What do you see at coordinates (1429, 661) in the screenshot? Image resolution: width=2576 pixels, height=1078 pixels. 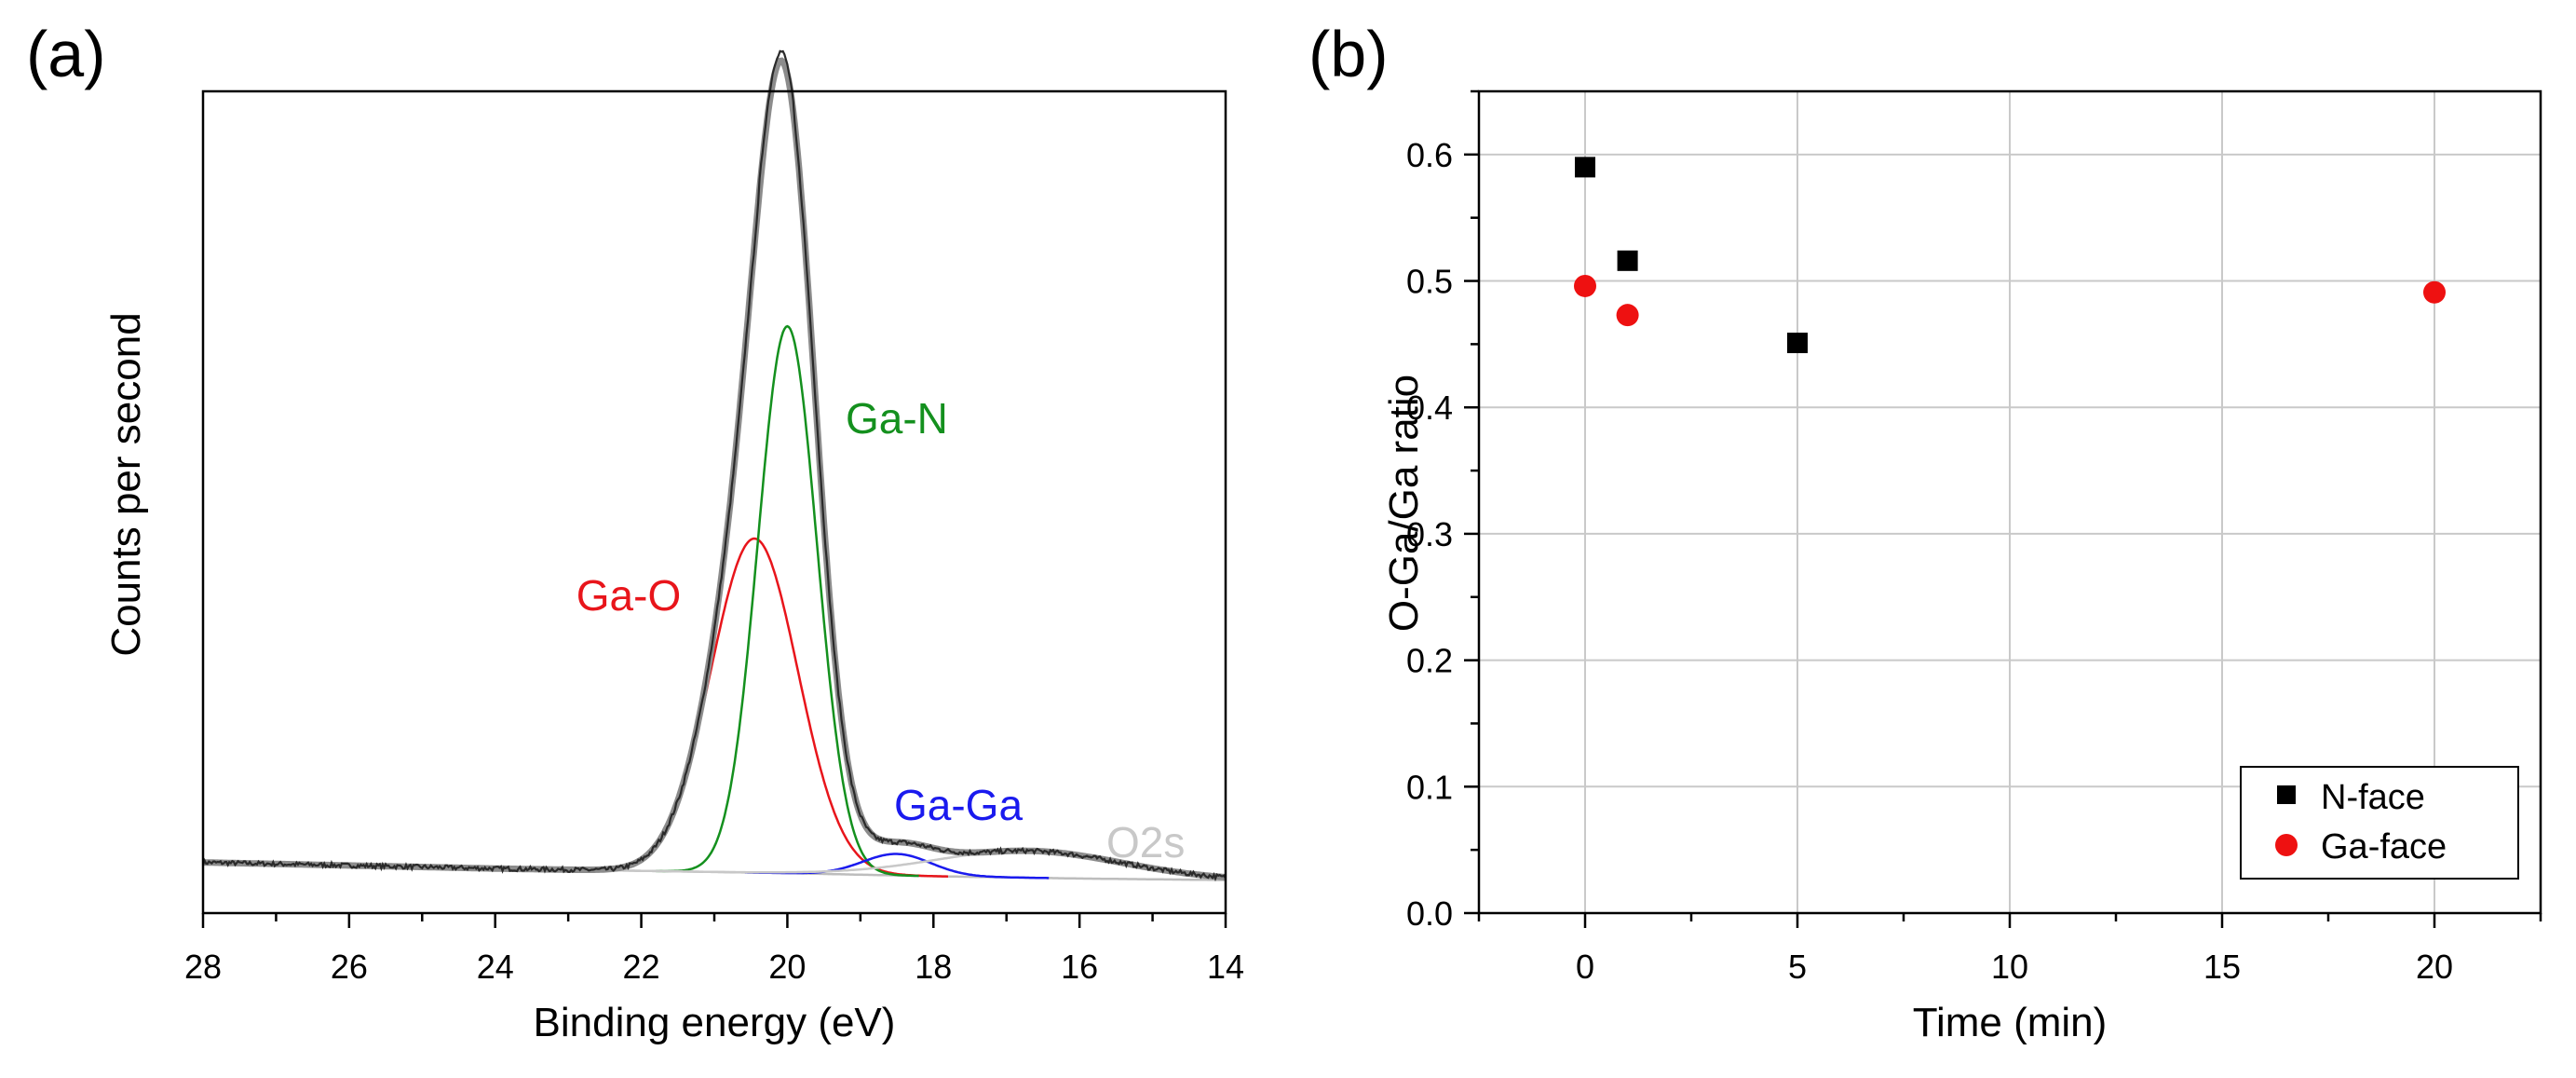 I see `y-tick-label: 0.2` at bounding box center [1429, 661].